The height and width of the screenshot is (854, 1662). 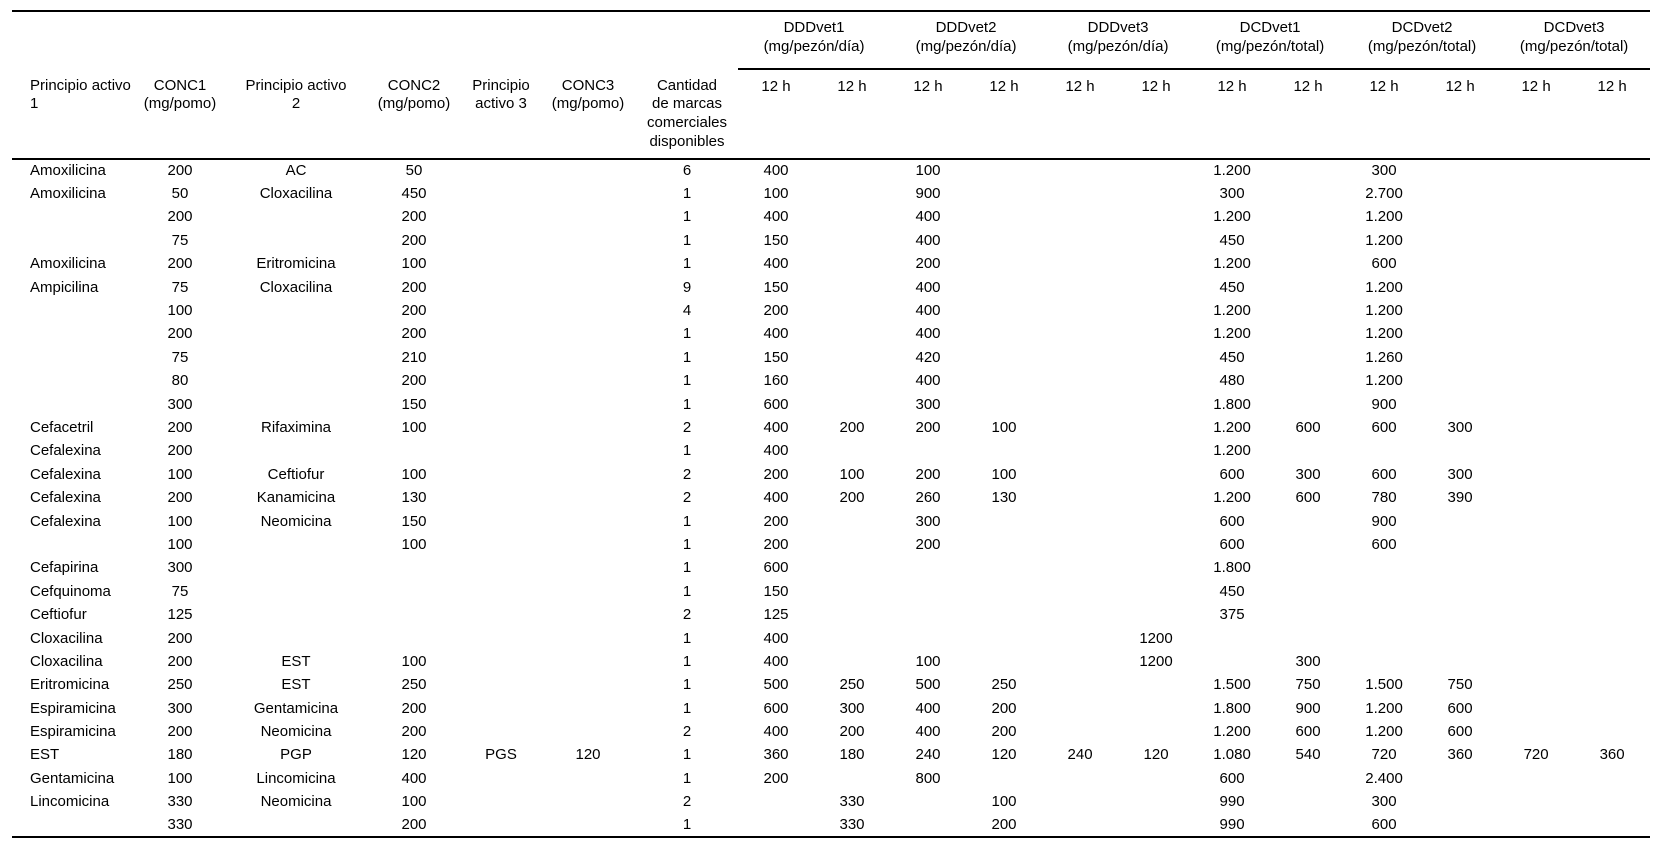 What do you see at coordinates (831, 544) in the screenshot?
I see `table-row: 100 100 1 200 200 600 600` at bounding box center [831, 544].